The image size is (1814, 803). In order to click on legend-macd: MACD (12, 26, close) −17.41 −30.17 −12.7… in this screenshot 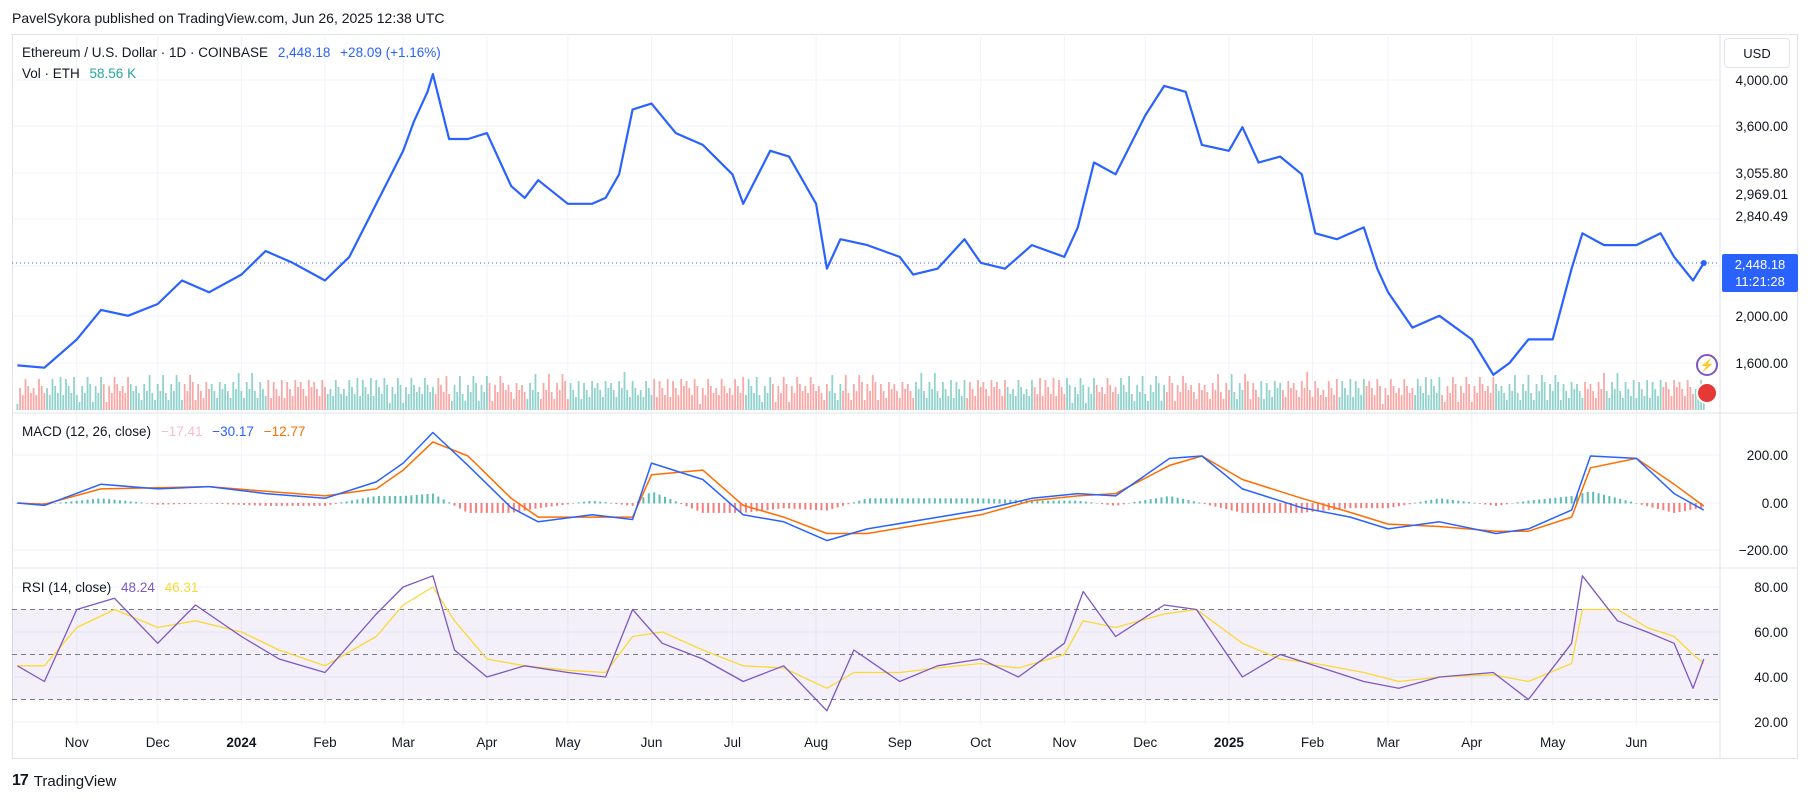, I will do `click(166, 431)`.